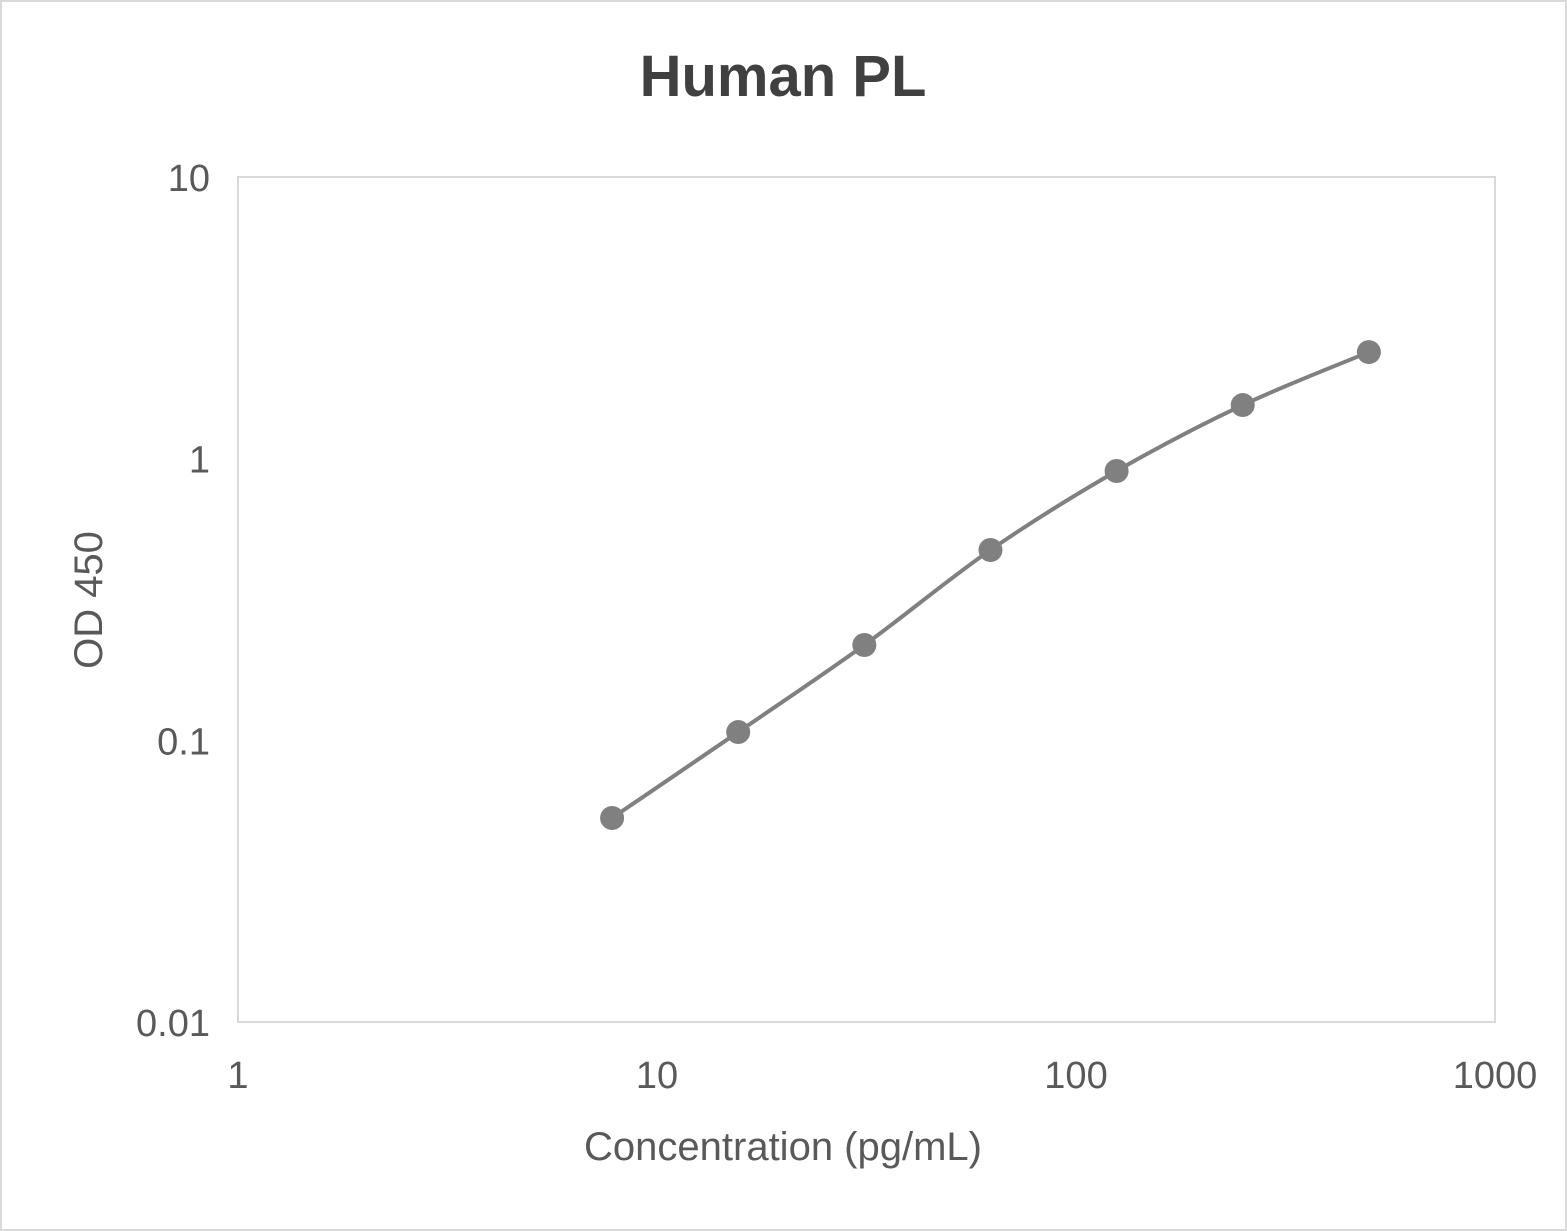 The image size is (1567, 1231). What do you see at coordinates (1495, 1076) in the screenshot?
I see `x-tick-label: 1000` at bounding box center [1495, 1076].